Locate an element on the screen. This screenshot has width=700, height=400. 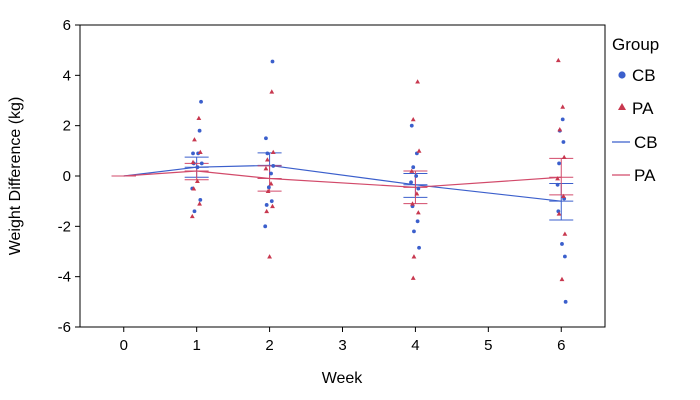
x-tick-label: 1 is located at coordinates (196, 345).